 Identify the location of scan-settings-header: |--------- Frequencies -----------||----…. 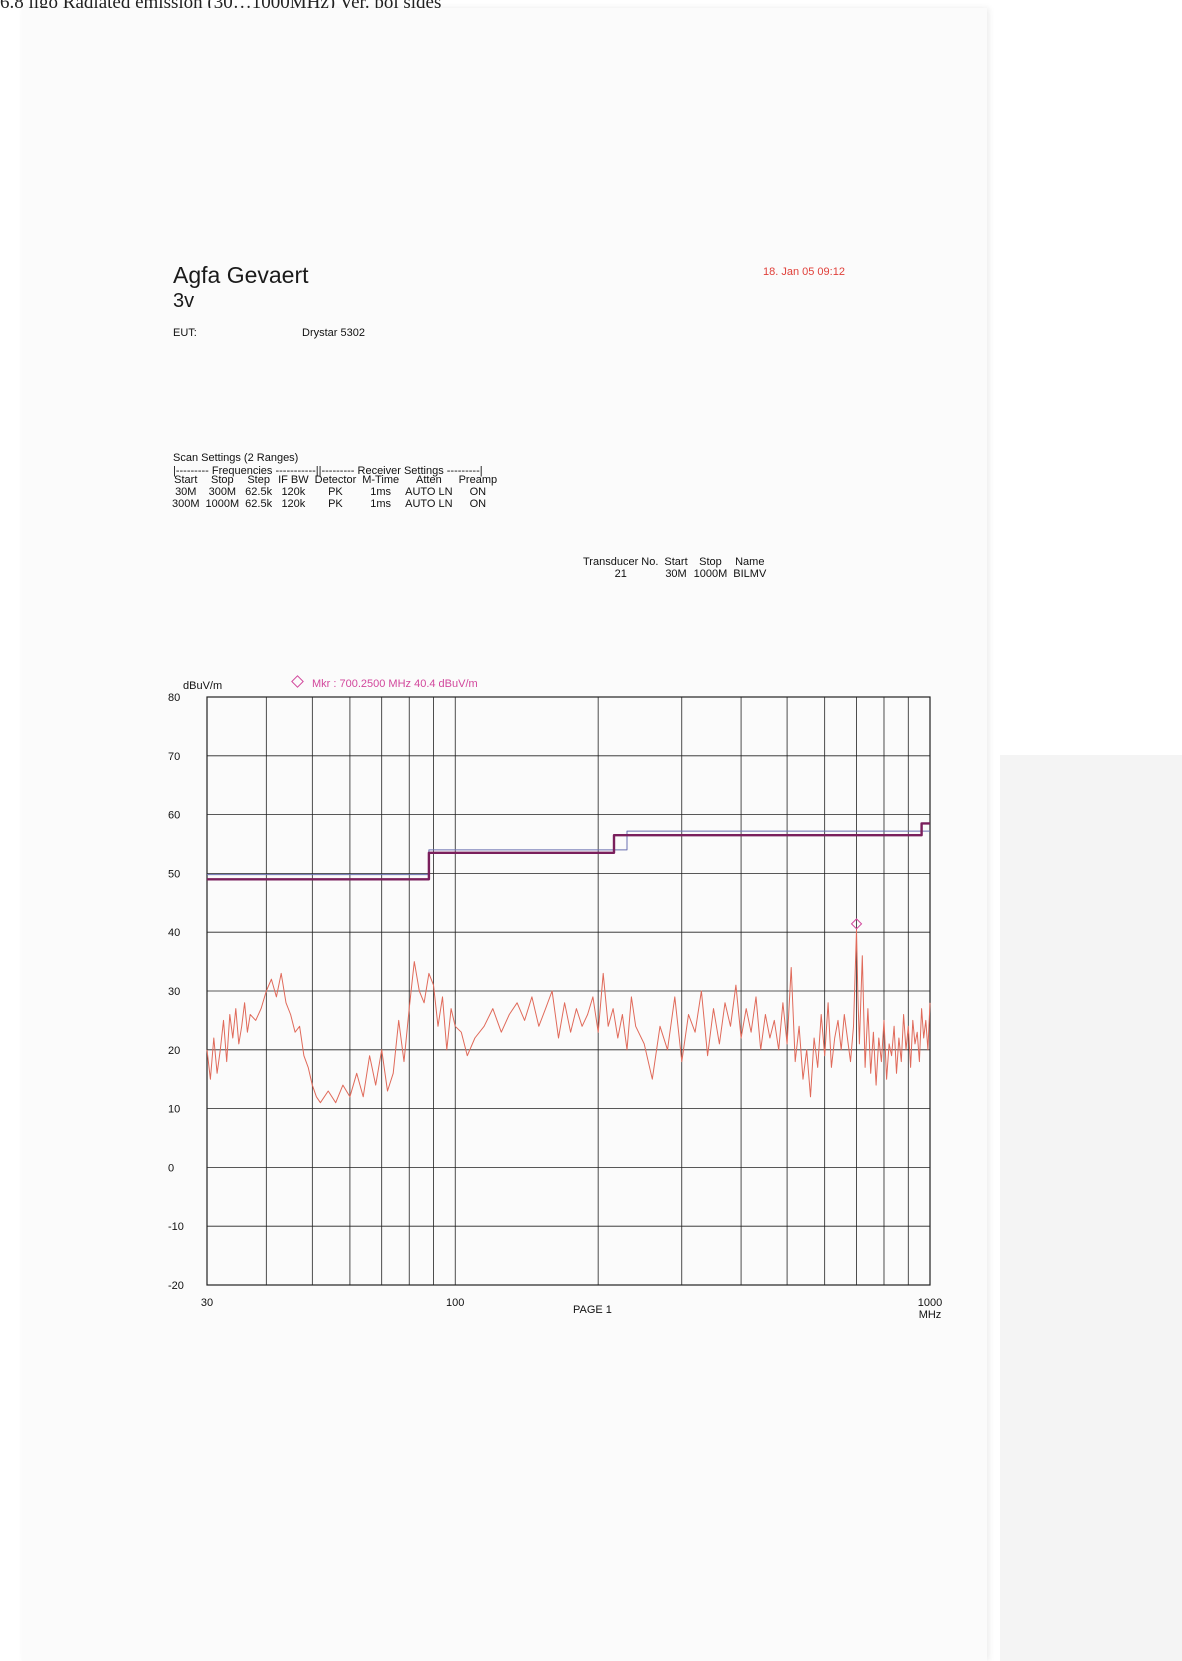
(328, 471).